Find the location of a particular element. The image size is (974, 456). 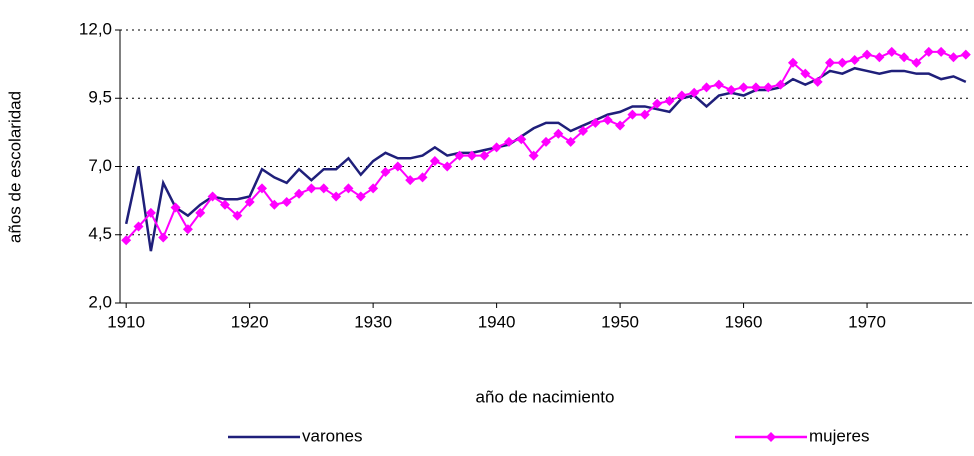

legend-label: varones is located at coordinates (332, 435).